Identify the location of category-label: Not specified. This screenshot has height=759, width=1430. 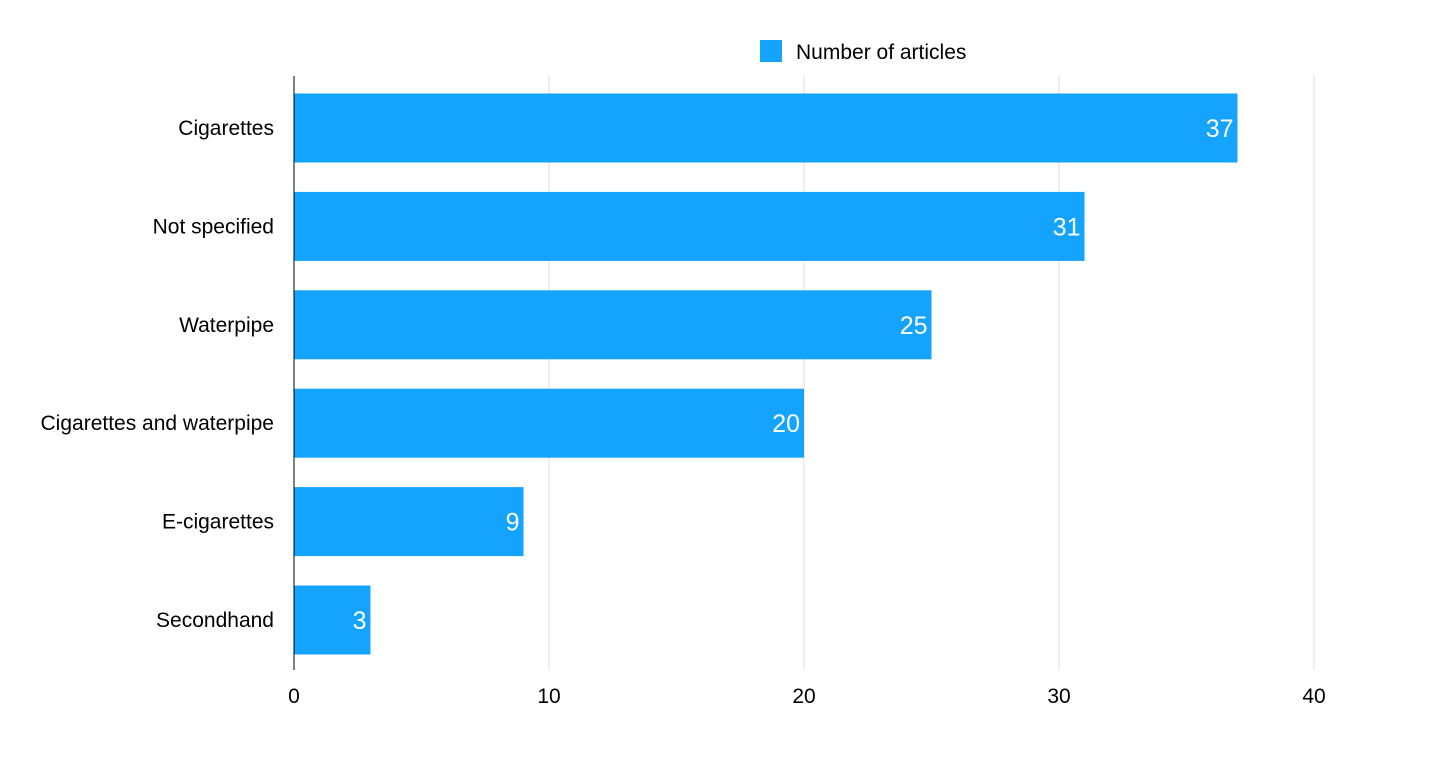
(213, 226).